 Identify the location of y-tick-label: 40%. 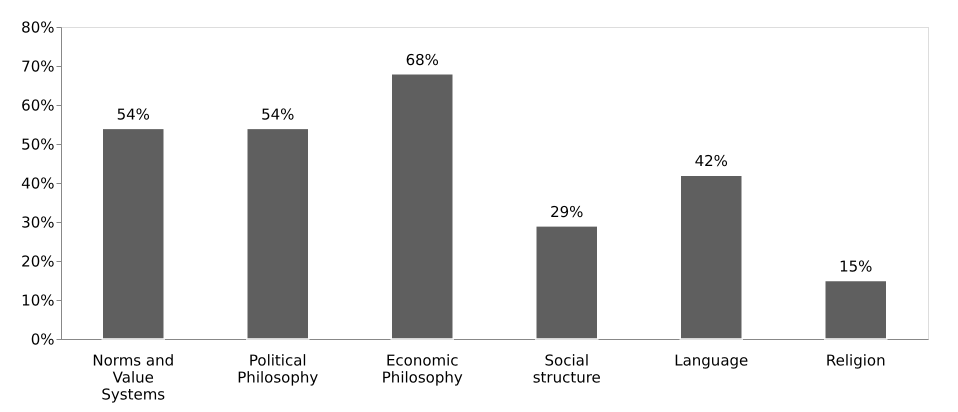
(37, 183).